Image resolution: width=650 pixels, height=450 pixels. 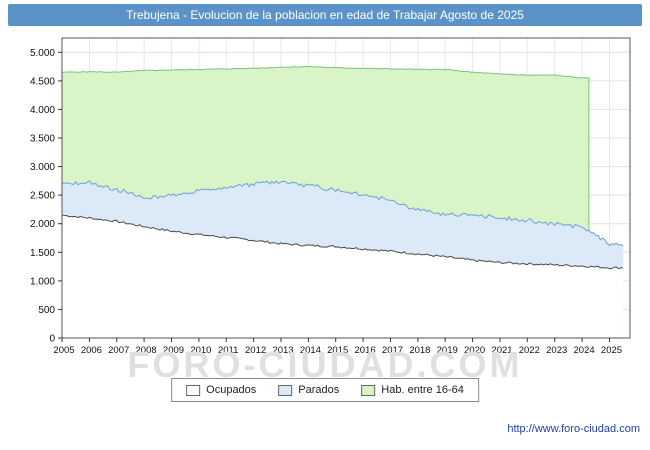 I want to click on parados-swatch, so click(x=285, y=390).